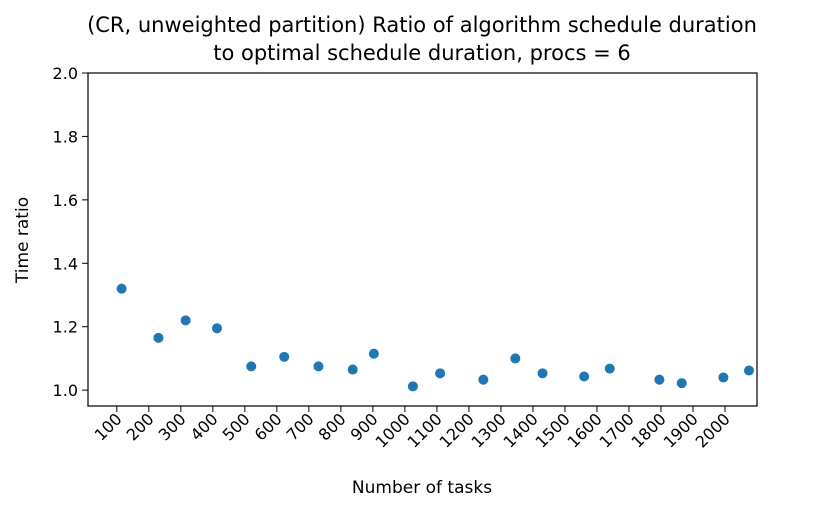 The image size is (819, 511). What do you see at coordinates (65, 73) in the screenshot?
I see `y-tick-label: 2.0` at bounding box center [65, 73].